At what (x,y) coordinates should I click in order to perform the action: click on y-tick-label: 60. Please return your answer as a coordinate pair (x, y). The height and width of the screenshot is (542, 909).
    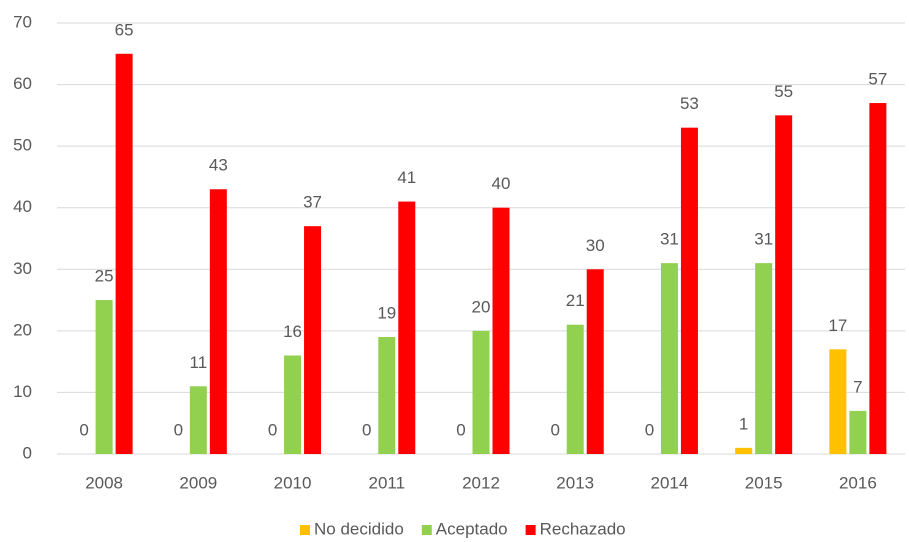
    Looking at the image, I should click on (22, 83).